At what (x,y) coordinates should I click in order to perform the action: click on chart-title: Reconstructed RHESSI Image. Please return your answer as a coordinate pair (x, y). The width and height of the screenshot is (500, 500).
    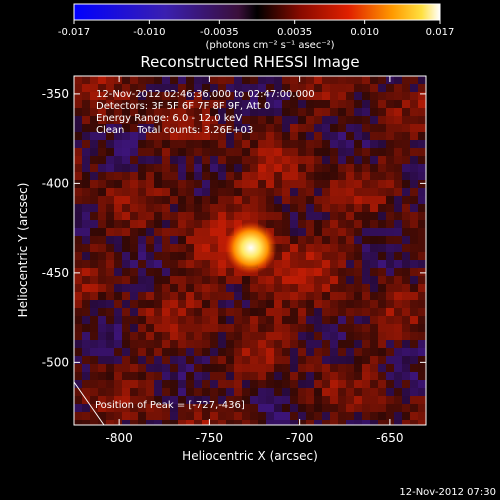
    Looking at the image, I should click on (249, 62).